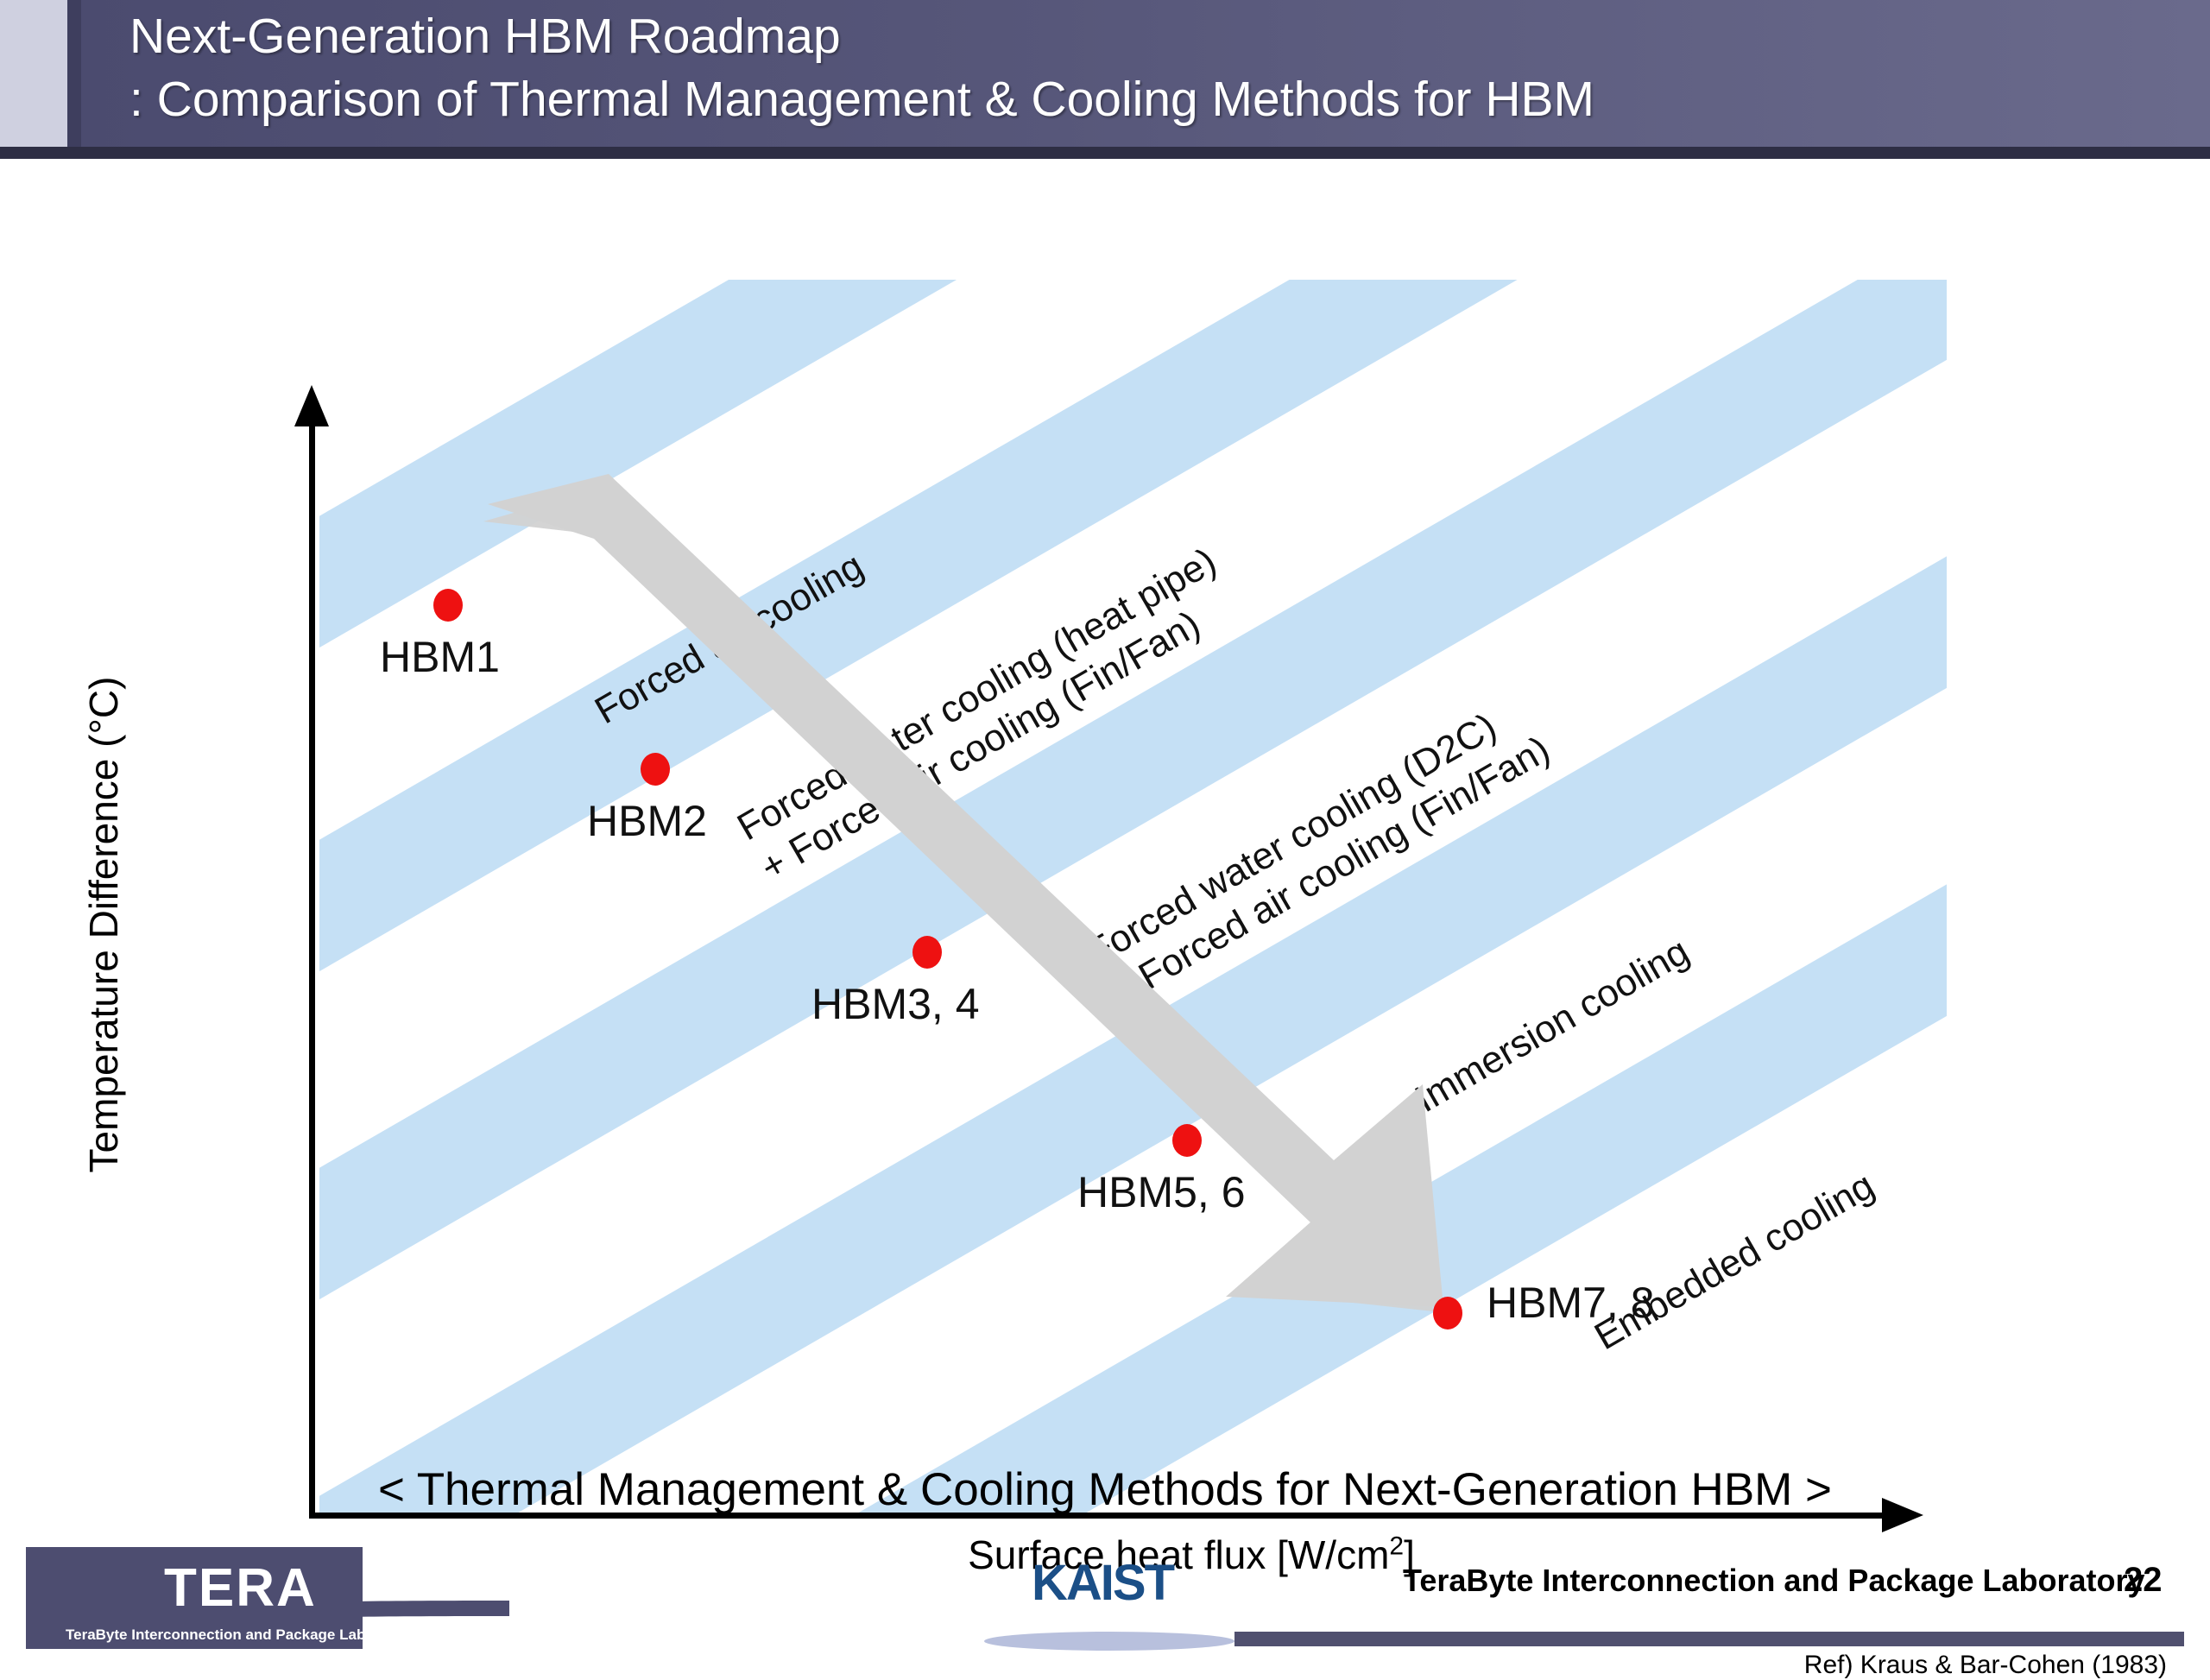 The width and height of the screenshot is (2210, 1680). What do you see at coordinates (1109, 1642) in the screenshot?
I see `kaist-logo-ellipse` at bounding box center [1109, 1642].